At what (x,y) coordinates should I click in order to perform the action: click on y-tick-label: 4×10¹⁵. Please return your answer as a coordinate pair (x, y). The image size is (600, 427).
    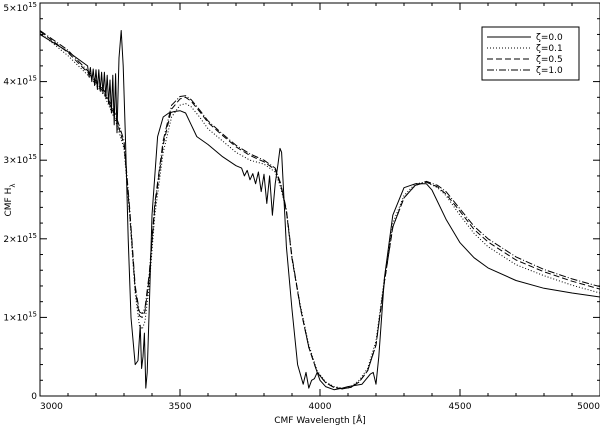
    Looking at the image, I should click on (20, 81).